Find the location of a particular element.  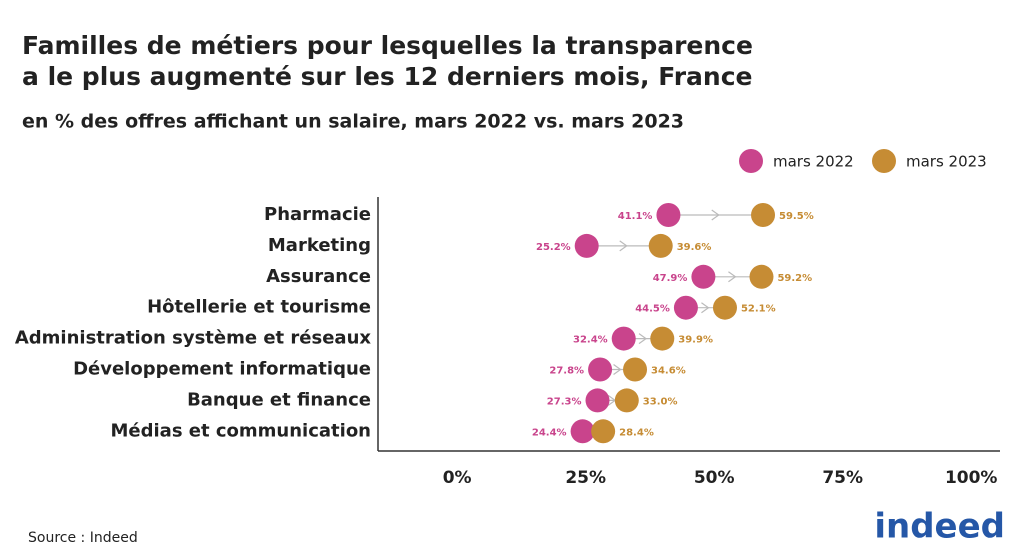

value-label: 39.9% is located at coordinates (695, 340).